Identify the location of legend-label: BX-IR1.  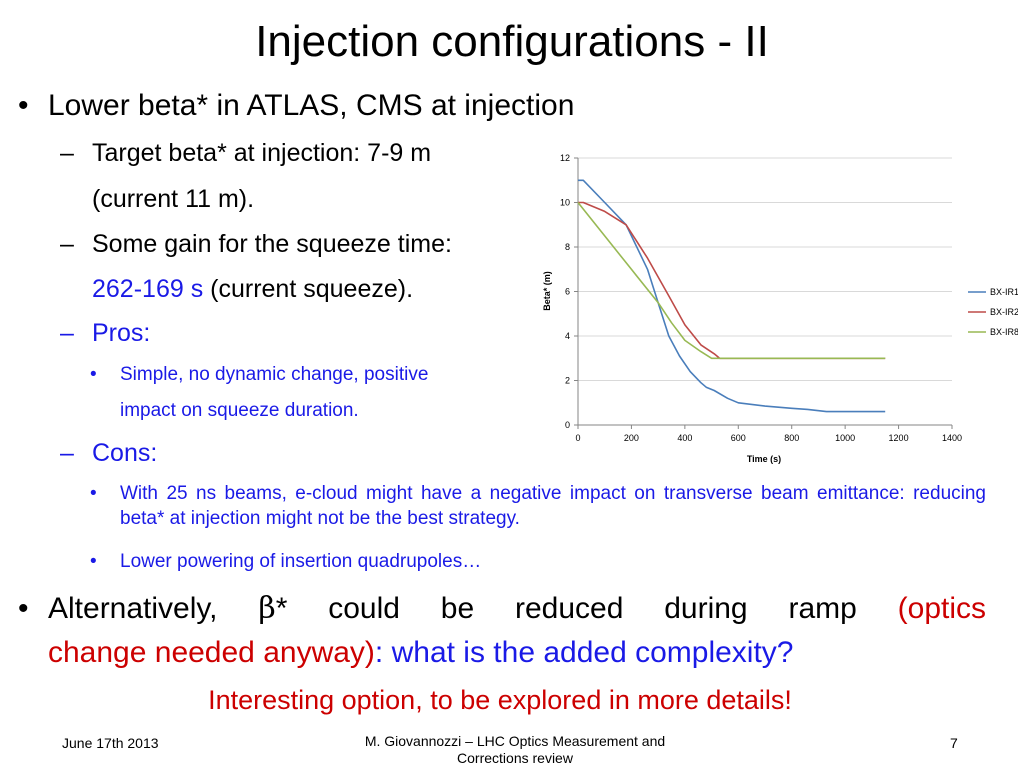
(1004, 292).